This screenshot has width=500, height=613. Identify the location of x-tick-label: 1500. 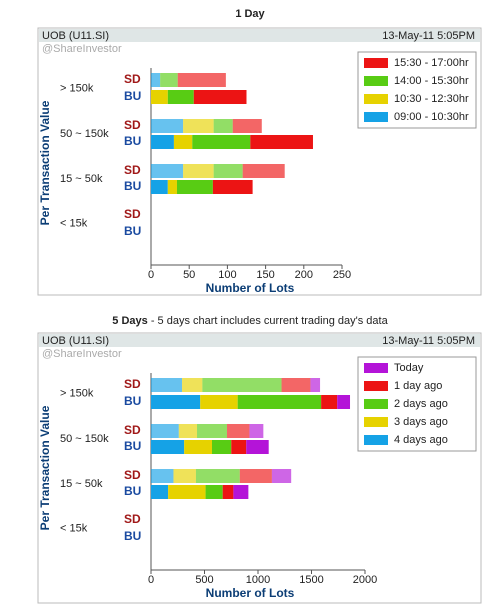
(311, 580).